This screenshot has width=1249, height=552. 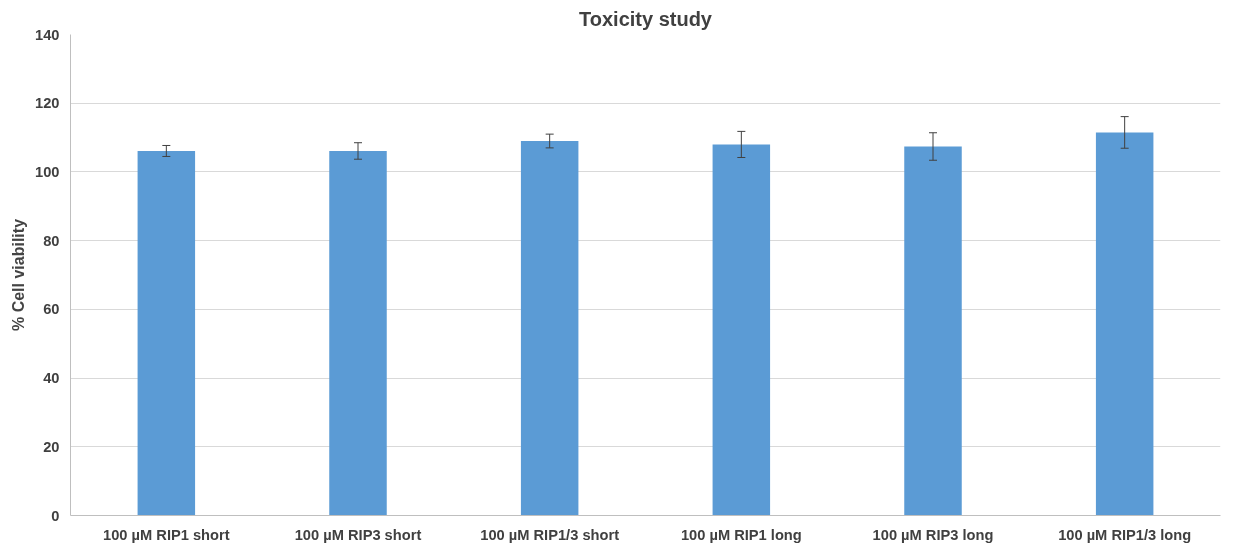 What do you see at coordinates (646, 18) in the screenshot?
I see `chart-title: Toxicity study` at bounding box center [646, 18].